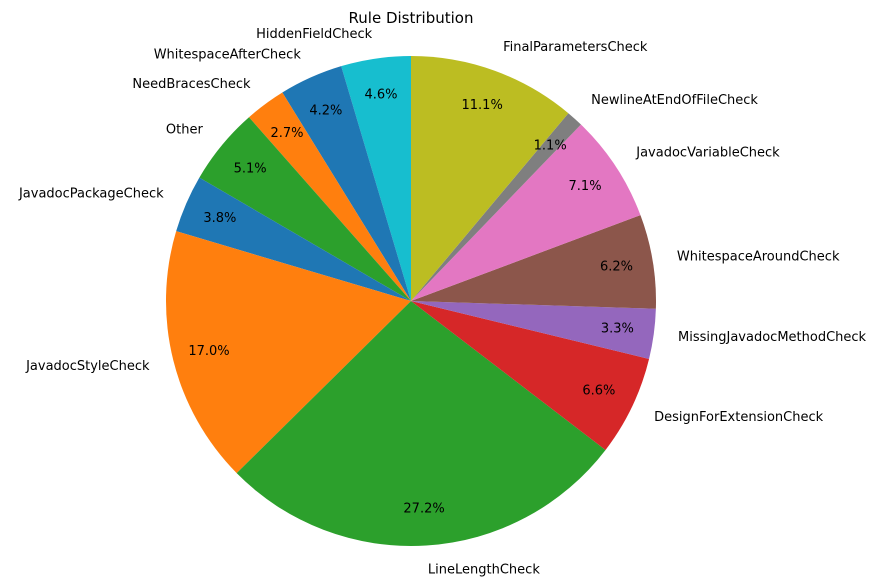 The height and width of the screenshot is (586, 879). What do you see at coordinates (496, 207) in the screenshot?
I see `pie-slice-newline-at-end-of-file-check` at bounding box center [496, 207].